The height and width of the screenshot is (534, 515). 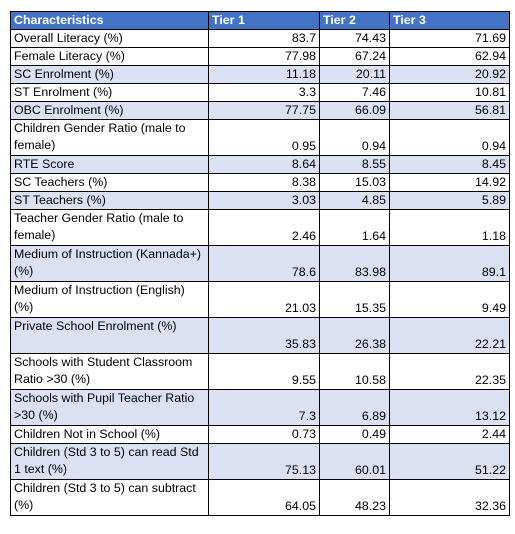 I want to click on row-label: Female Literacy (%), so click(x=109, y=56).